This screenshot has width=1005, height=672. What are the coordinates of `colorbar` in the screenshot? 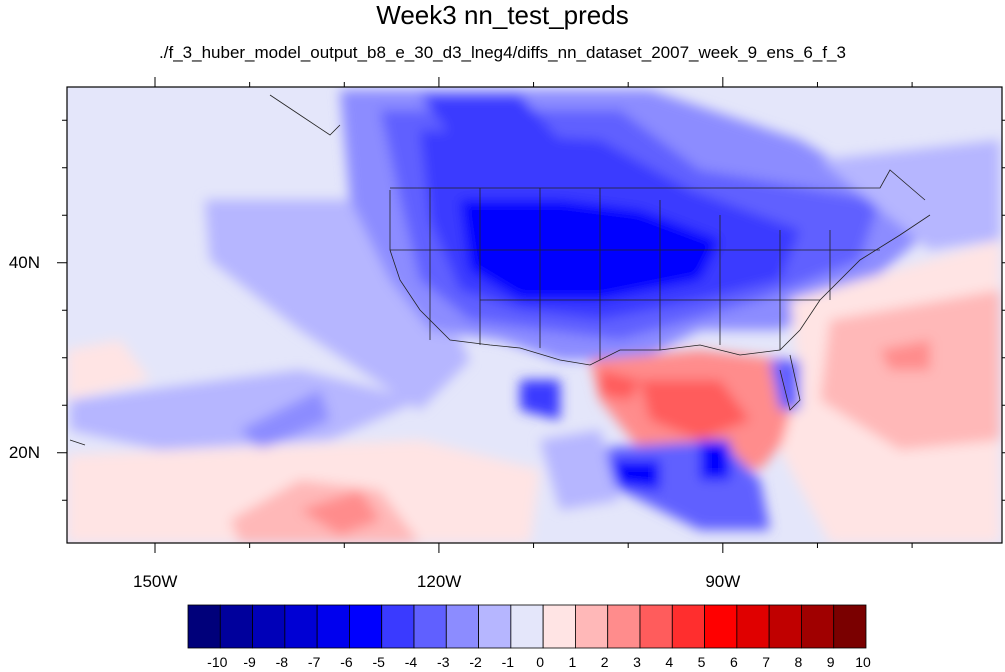 It's located at (527, 626).